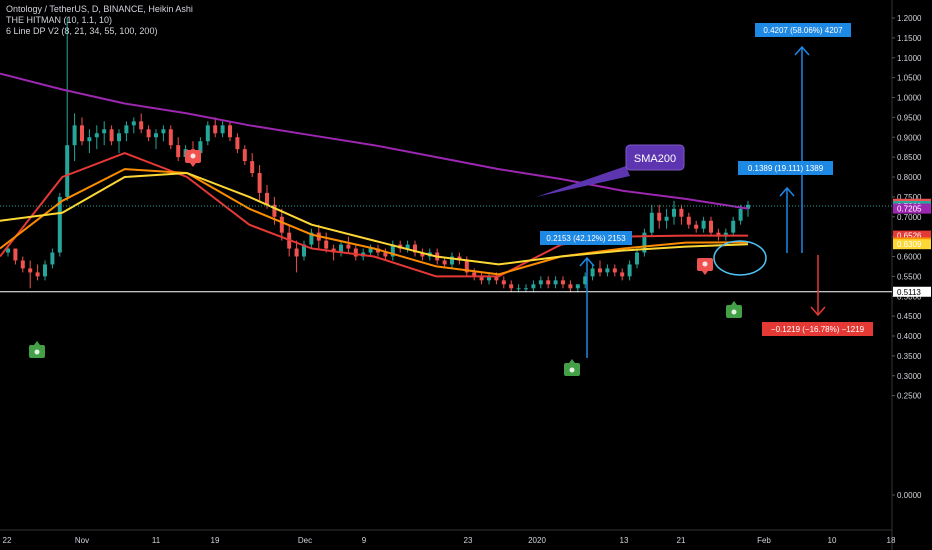  What do you see at coordinates (572, 367) in the screenshot?
I see `buy-signal-marker` at bounding box center [572, 367].